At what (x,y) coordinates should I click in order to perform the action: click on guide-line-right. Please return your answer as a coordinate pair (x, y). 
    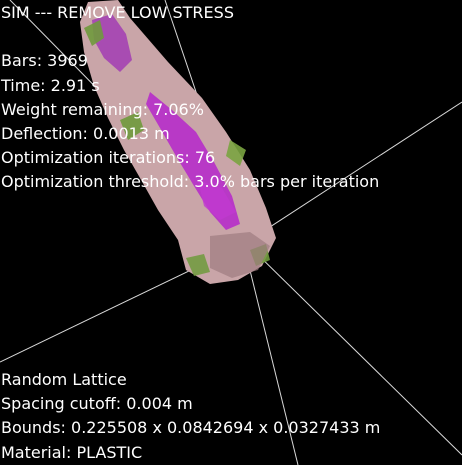
    Looking at the image, I should click on (355, 171).